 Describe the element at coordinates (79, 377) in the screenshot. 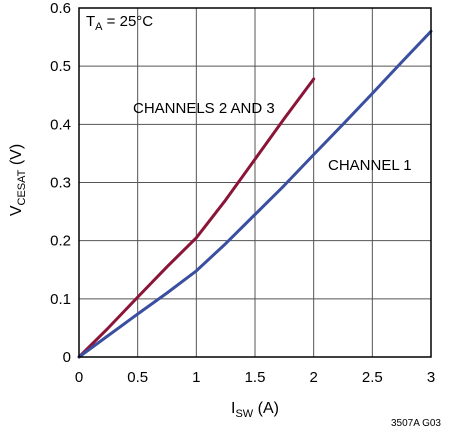

I see `x-tick-label: 0` at that location.